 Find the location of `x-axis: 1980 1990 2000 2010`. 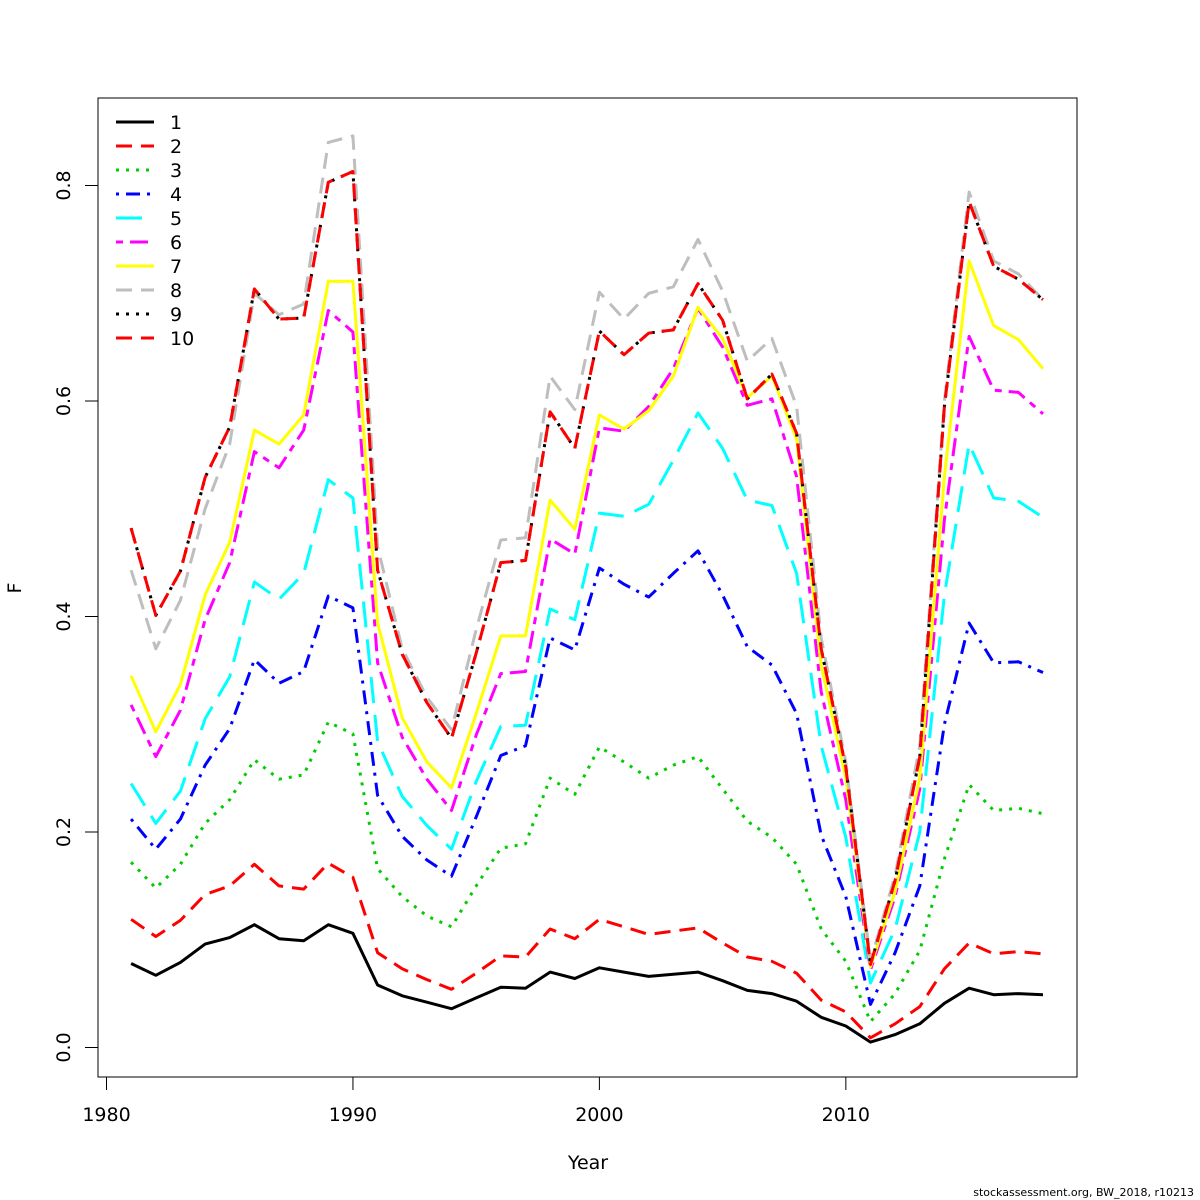

x-axis: 1980 1990 2000 2010 is located at coordinates (476, 1101).